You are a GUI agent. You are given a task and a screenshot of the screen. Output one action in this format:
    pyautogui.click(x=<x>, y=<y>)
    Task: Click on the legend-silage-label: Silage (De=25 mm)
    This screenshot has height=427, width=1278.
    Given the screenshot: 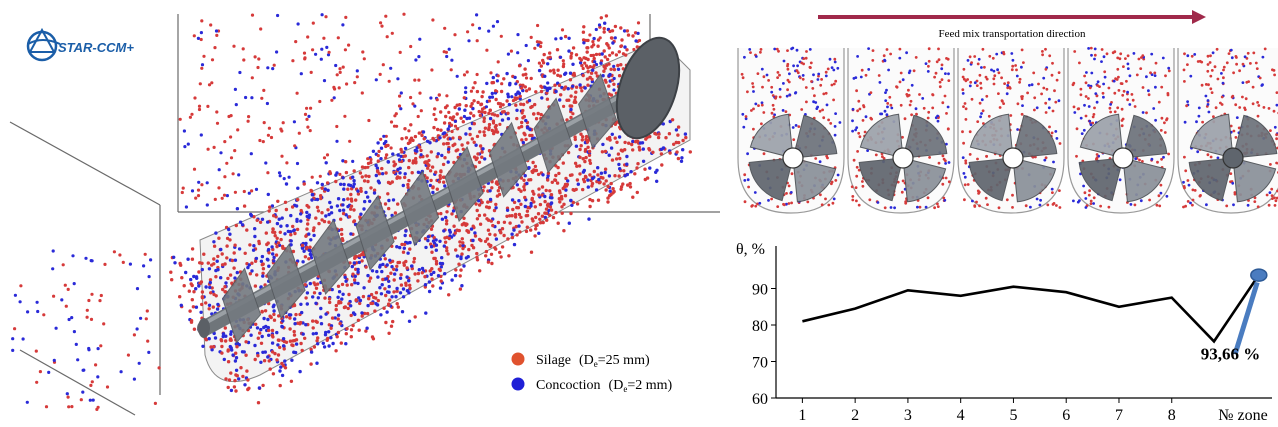 What is the action you would take?
    pyautogui.click(x=593, y=361)
    